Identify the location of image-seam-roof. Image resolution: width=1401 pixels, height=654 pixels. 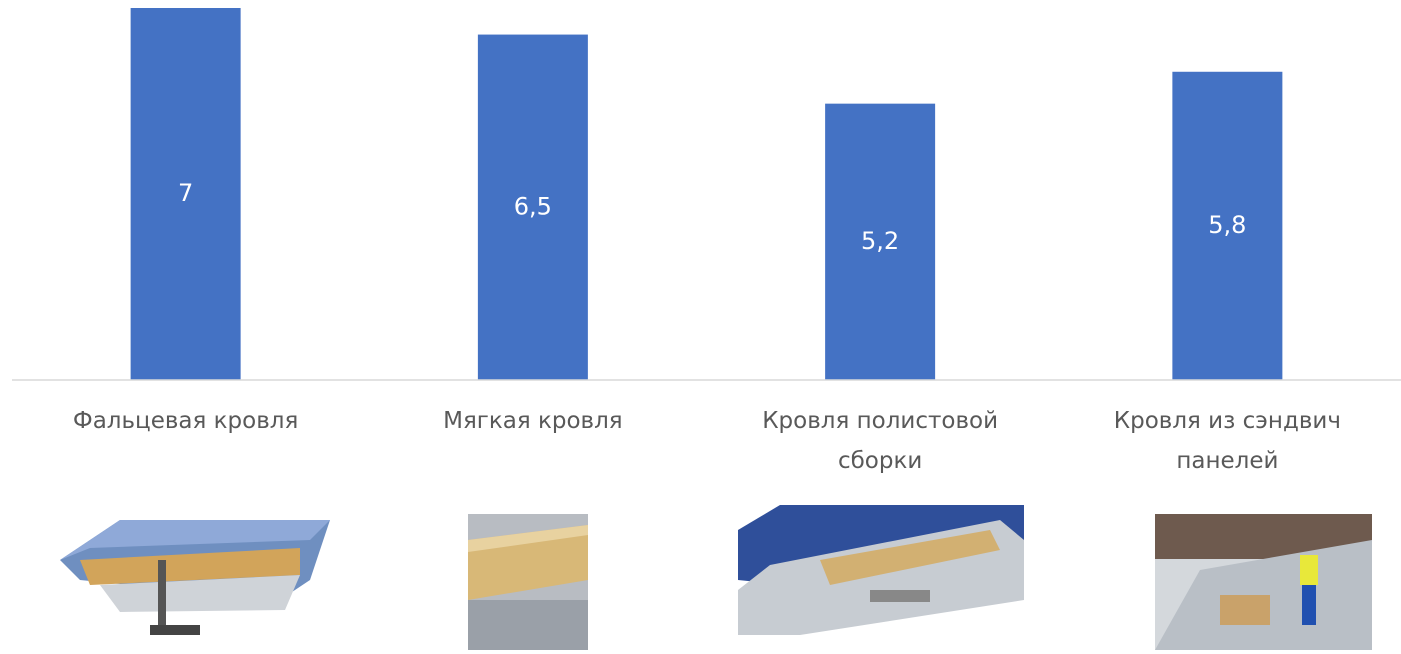
(195, 577).